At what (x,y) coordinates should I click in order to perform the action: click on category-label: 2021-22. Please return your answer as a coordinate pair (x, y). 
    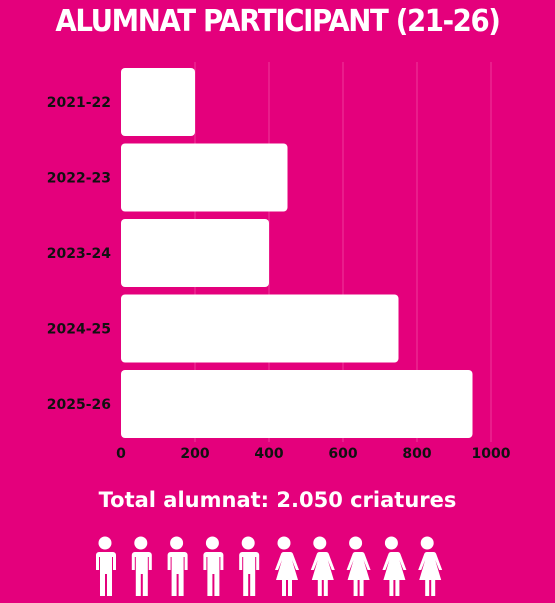
    Looking at the image, I should click on (79, 103).